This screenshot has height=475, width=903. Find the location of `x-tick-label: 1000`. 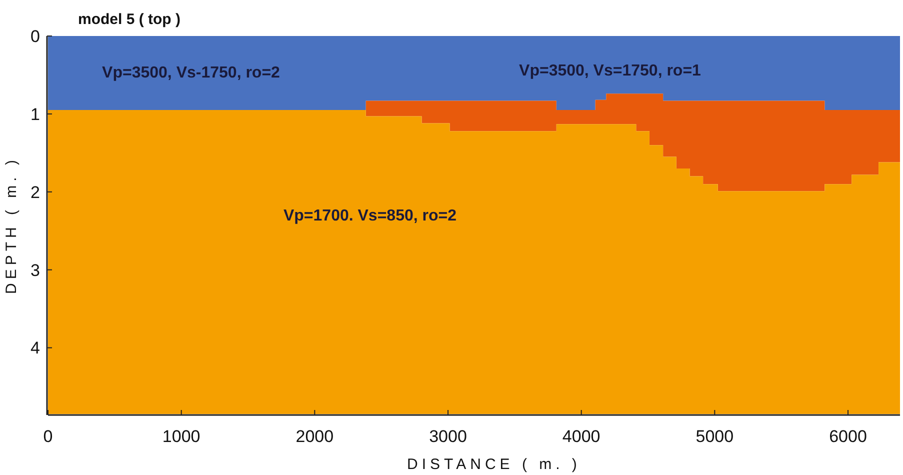

x-tick-label: 1000 is located at coordinates (181, 436).